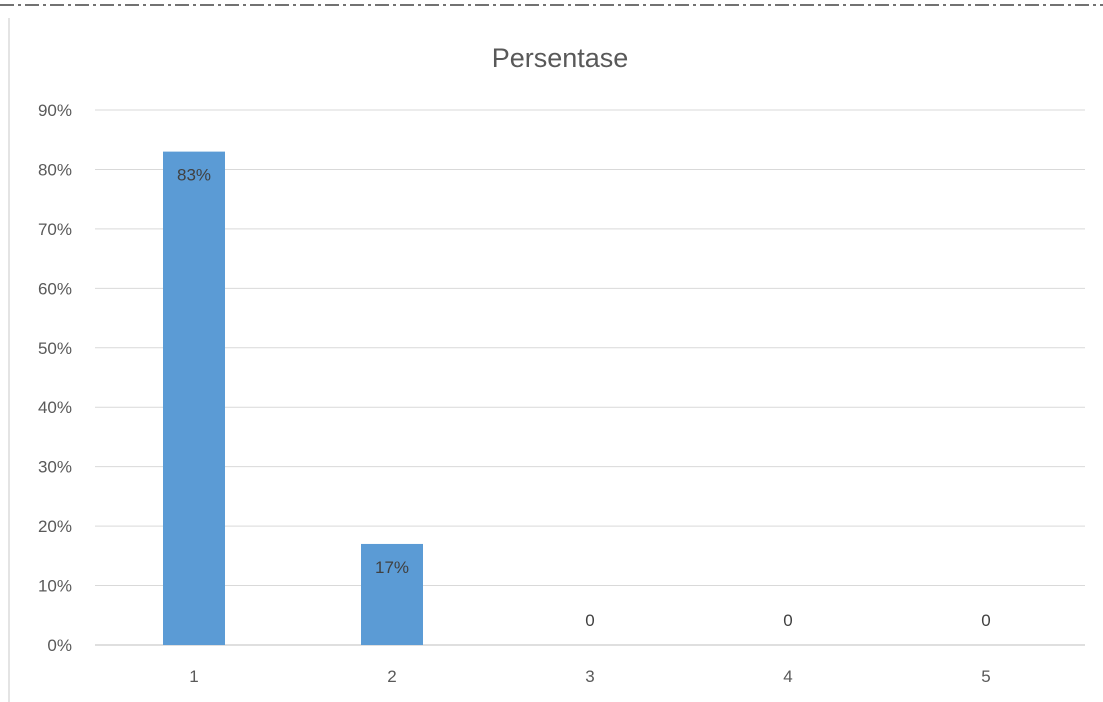 This screenshot has width=1103, height=702. Describe the element at coordinates (391, 676) in the screenshot. I see `x-tick-label: 2` at that location.